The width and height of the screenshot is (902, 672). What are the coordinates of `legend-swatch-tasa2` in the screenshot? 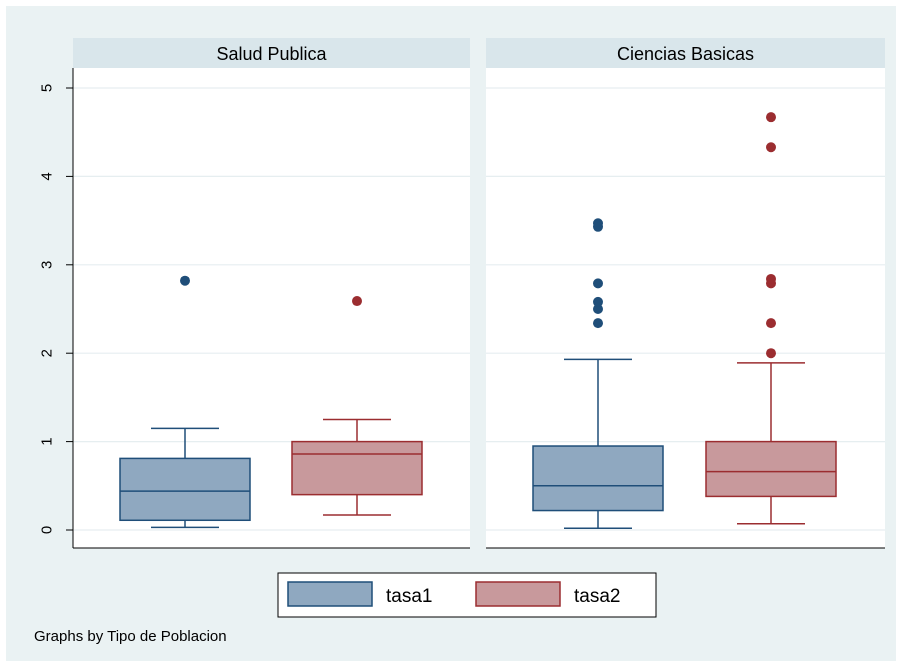 It's located at (518, 594).